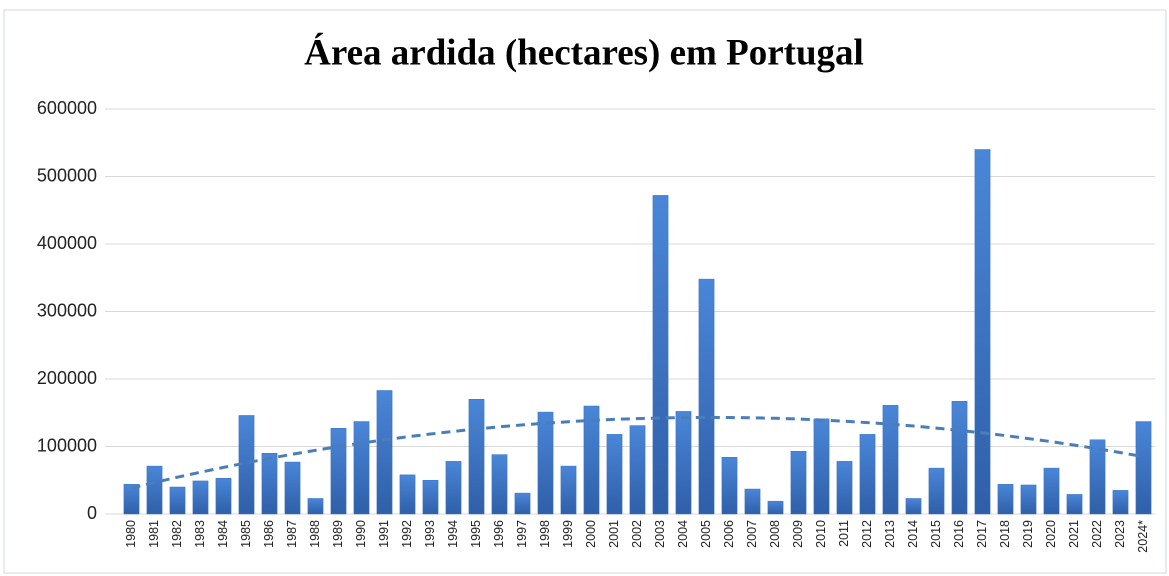 The height and width of the screenshot is (576, 1169). I want to click on trend-line, so click(637, 452).